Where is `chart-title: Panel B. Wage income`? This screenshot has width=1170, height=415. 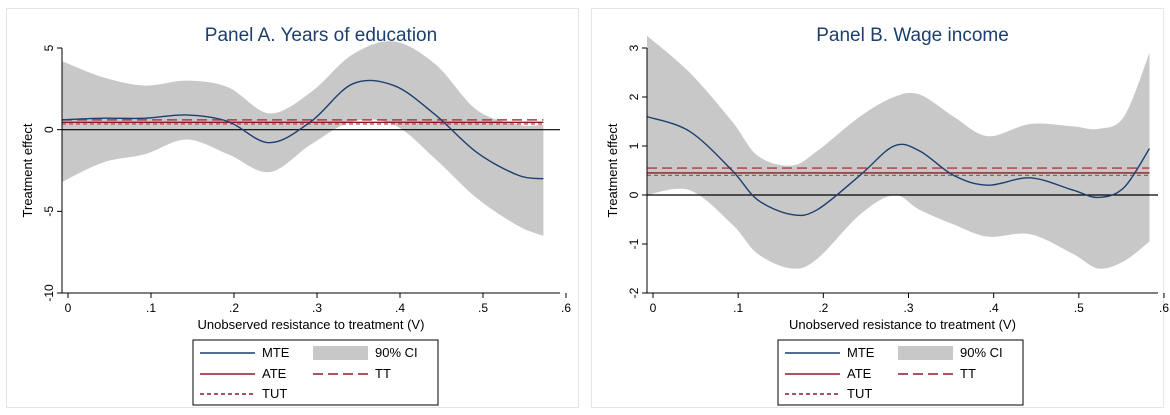 chart-title: Panel B. Wage income is located at coordinates (912, 35).